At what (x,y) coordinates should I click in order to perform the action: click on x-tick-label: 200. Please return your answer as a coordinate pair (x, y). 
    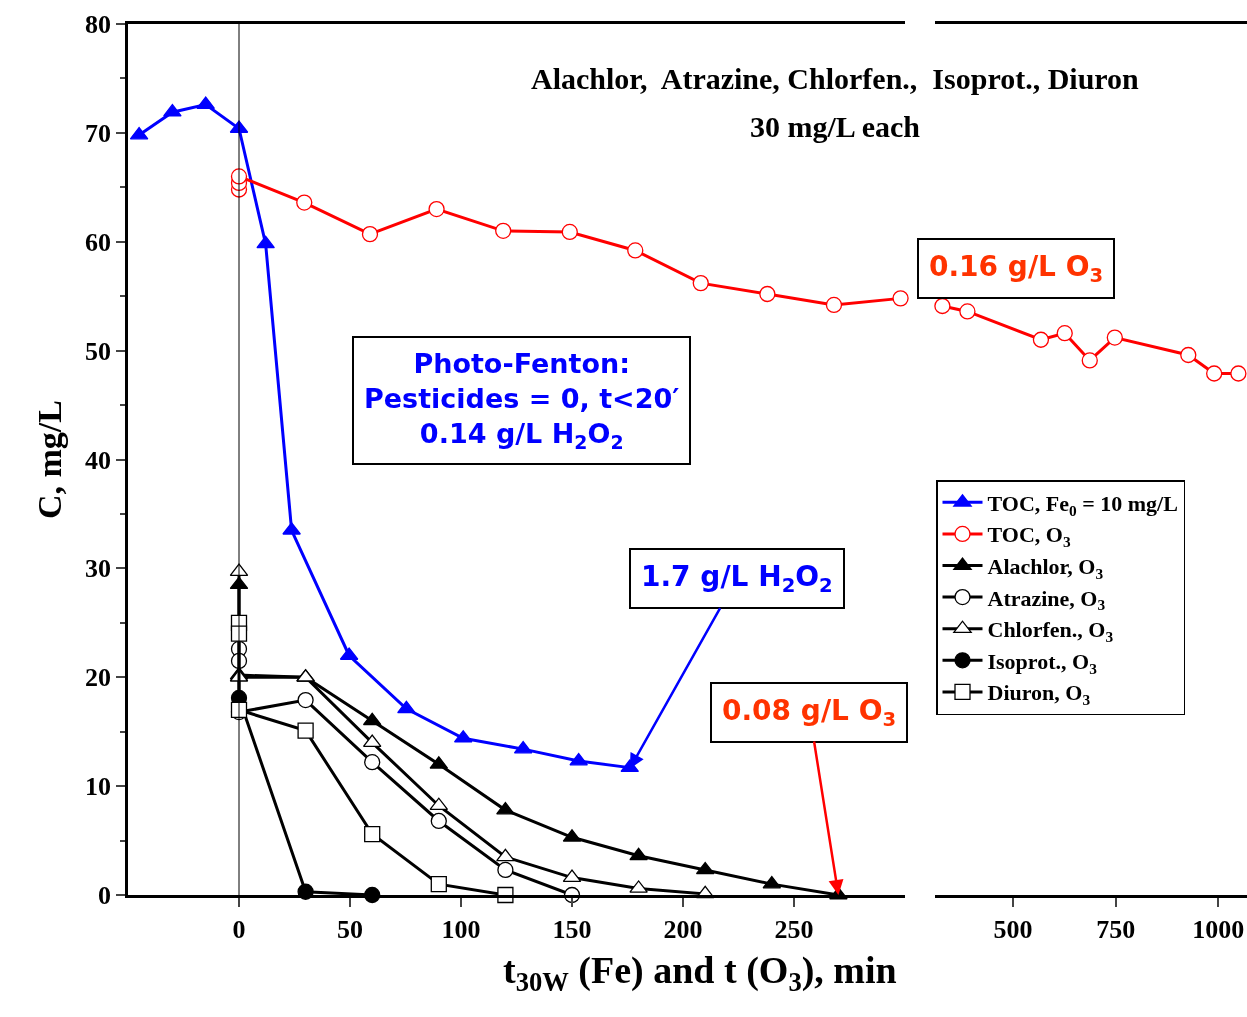
    Looking at the image, I should click on (683, 929).